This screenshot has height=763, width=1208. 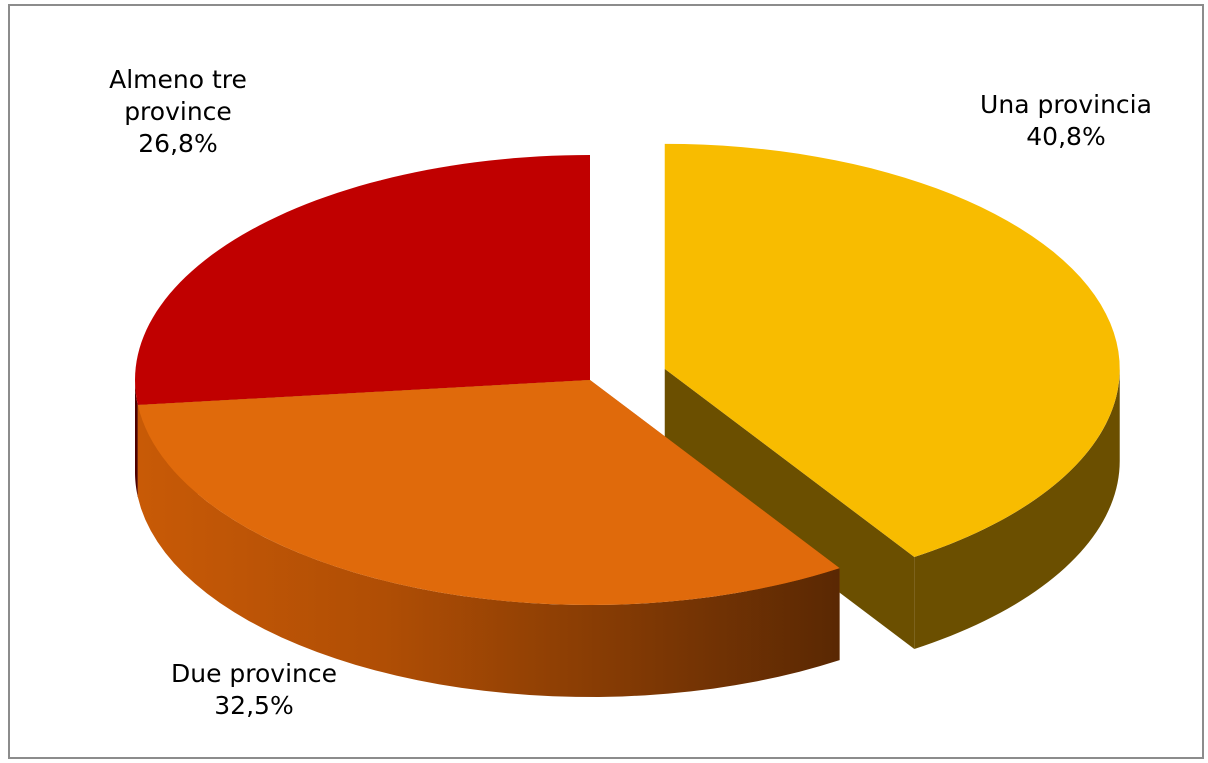 I want to click on pie-slice-top, so click(x=362, y=280).